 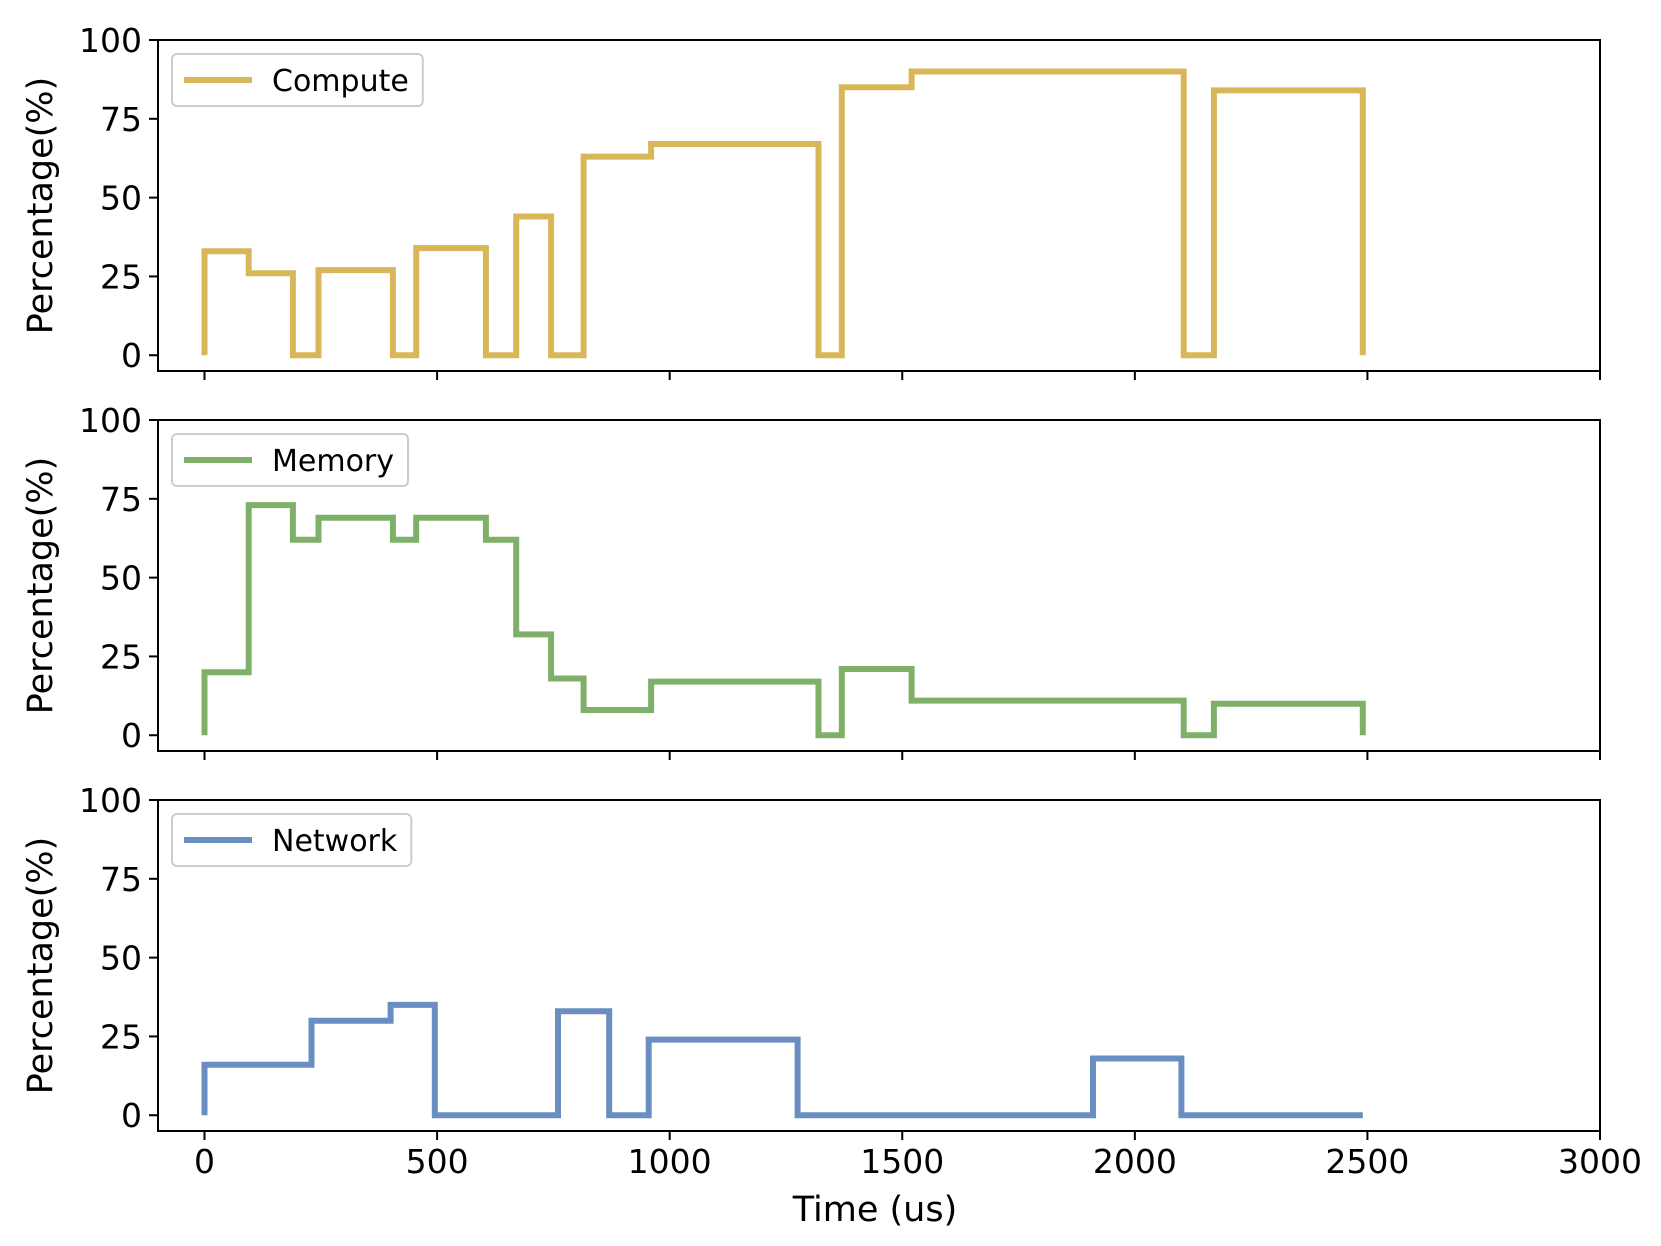 I want to click on legend: Network, so click(x=292, y=840).